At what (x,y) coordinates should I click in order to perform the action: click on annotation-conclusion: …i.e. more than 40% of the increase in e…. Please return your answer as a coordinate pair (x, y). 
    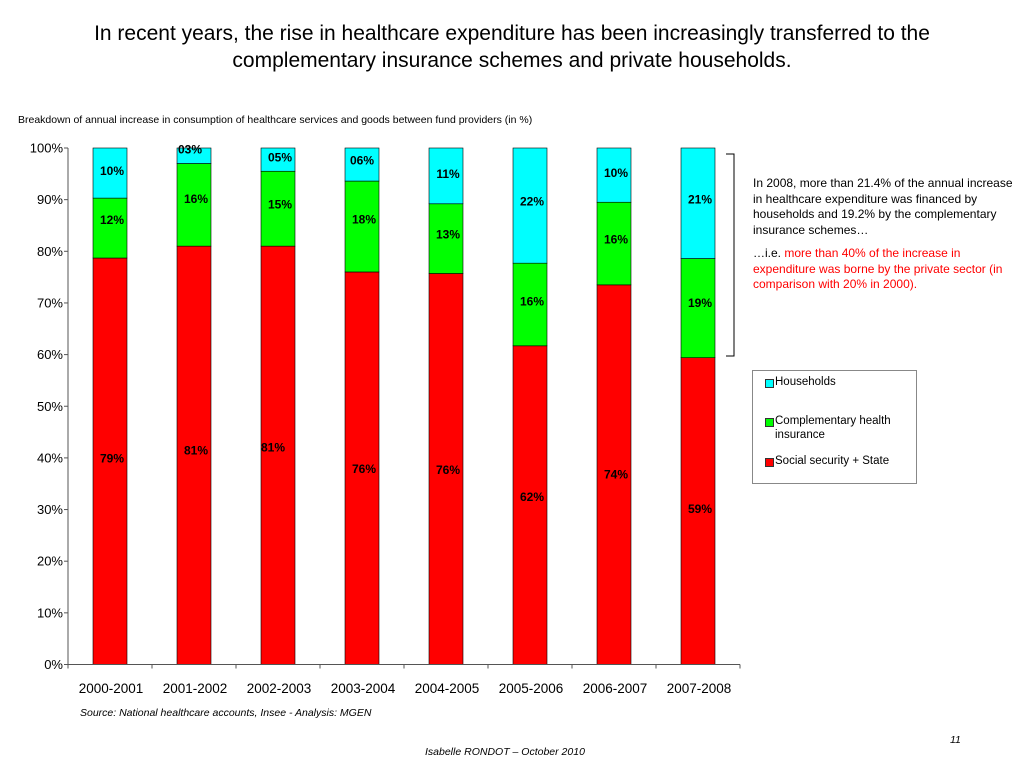
    Looking at the image, I should click on (884, 269).